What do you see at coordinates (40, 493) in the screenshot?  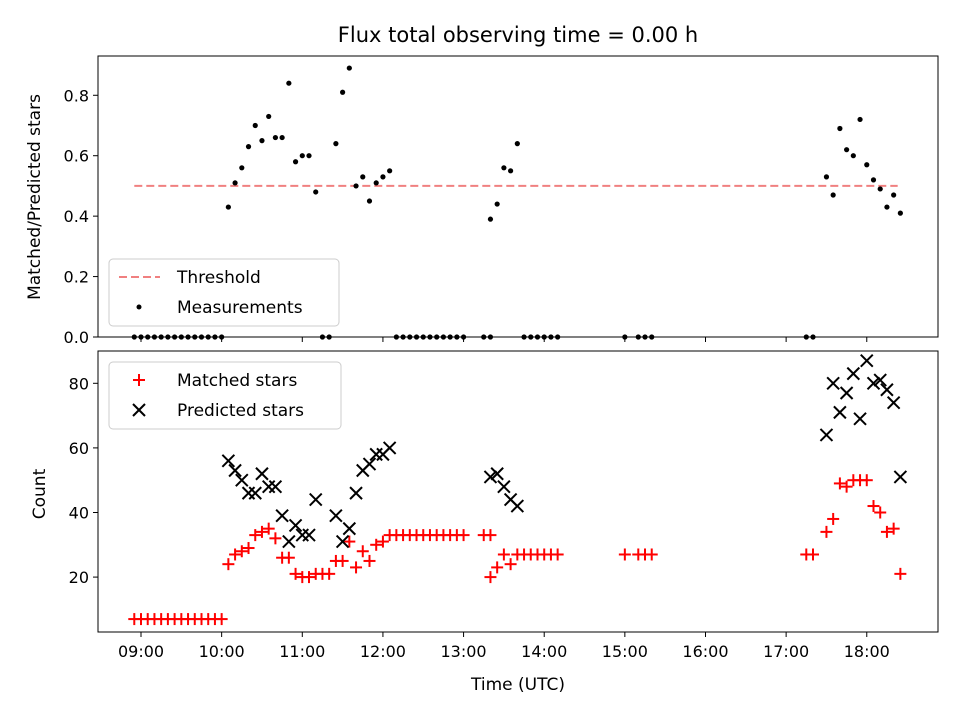 I see `bottom-y-axis-label: Count` at bounding box center [40, 493].